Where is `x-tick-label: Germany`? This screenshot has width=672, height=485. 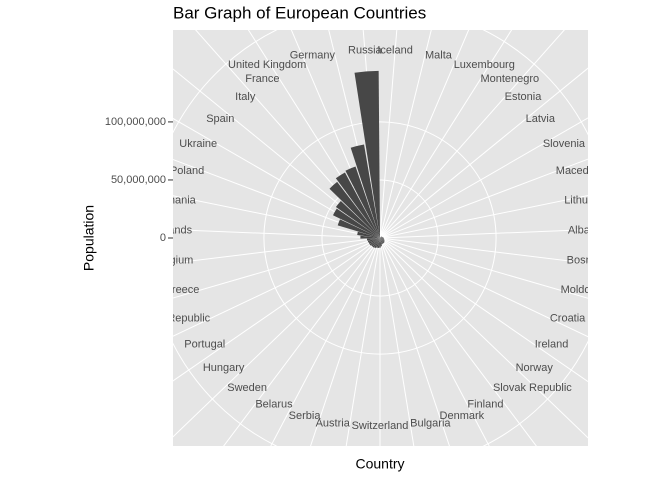 x-tick-label: Germany is located at coordinates (313, 55).